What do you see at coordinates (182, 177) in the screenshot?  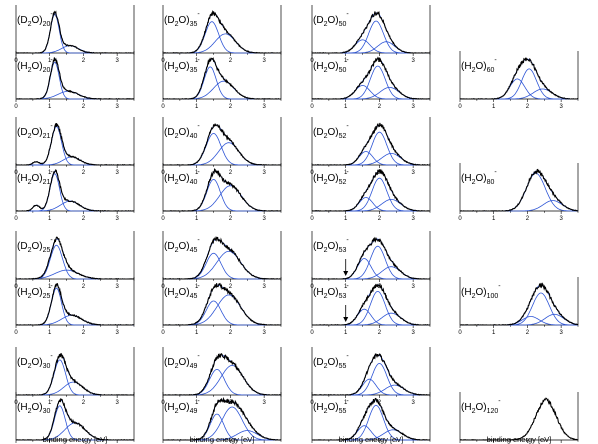 I see `cluster-label: (H2O)40-` at bounding box center [182, 177].